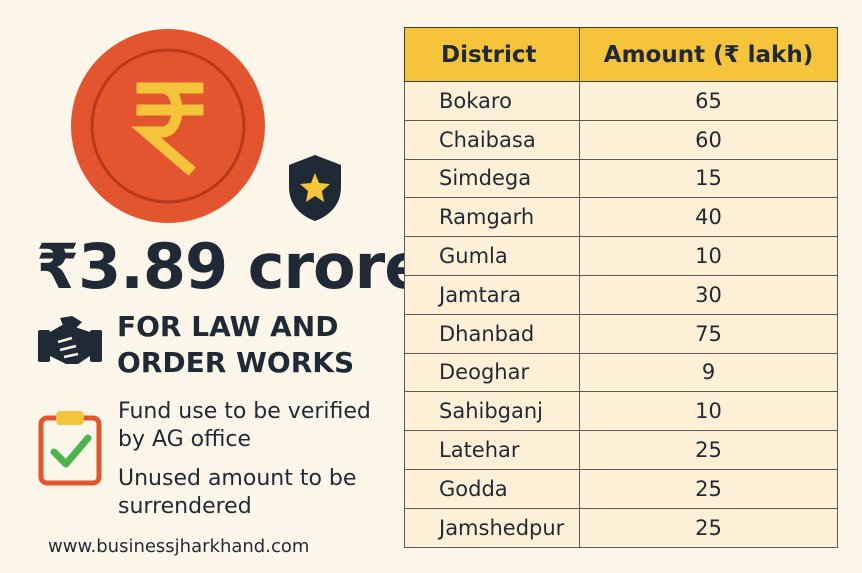  What do you see at coordinates (492, 256) in the screenshot?
I see `district-cell: Gumla` at bounding box center [492, 256].